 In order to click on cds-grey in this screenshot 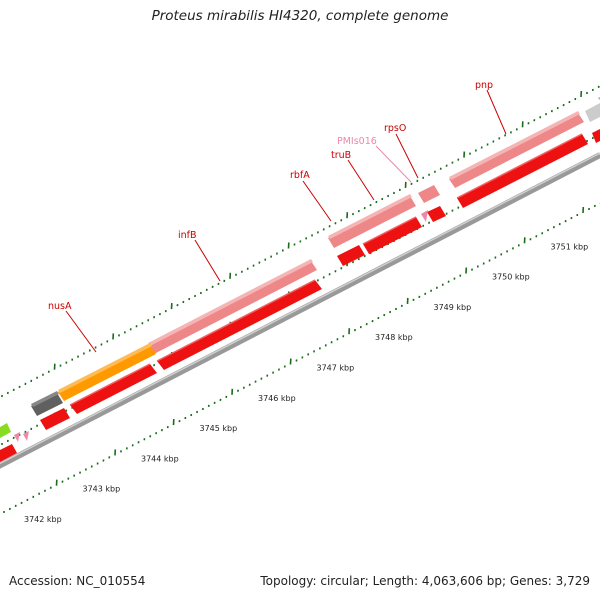, I will do `click(592, 112)`.